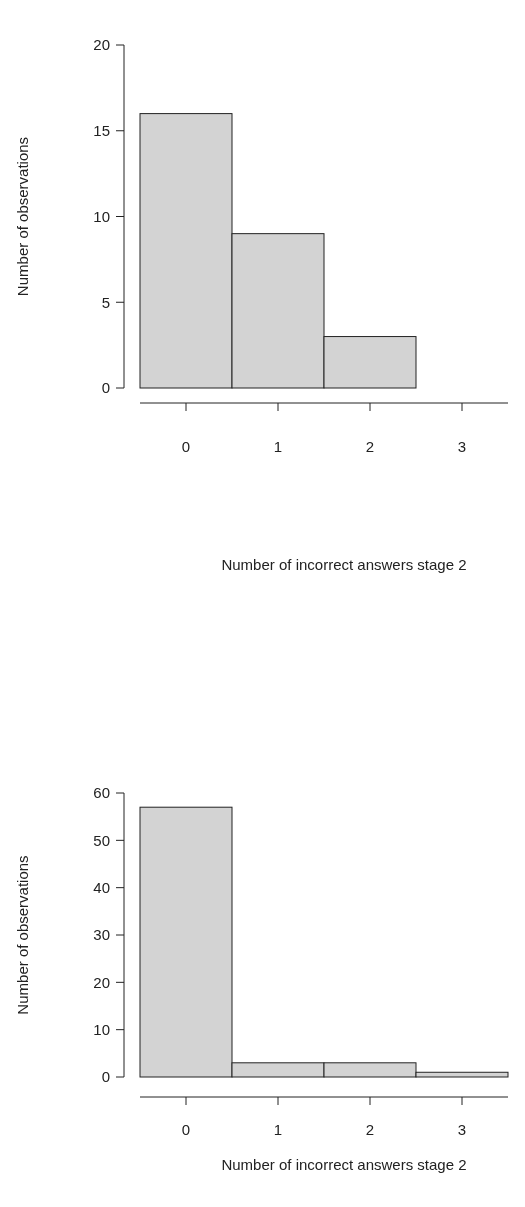 The image size is (525, 1207). I want to click on y-tick-label: 50, so click(101, 840).